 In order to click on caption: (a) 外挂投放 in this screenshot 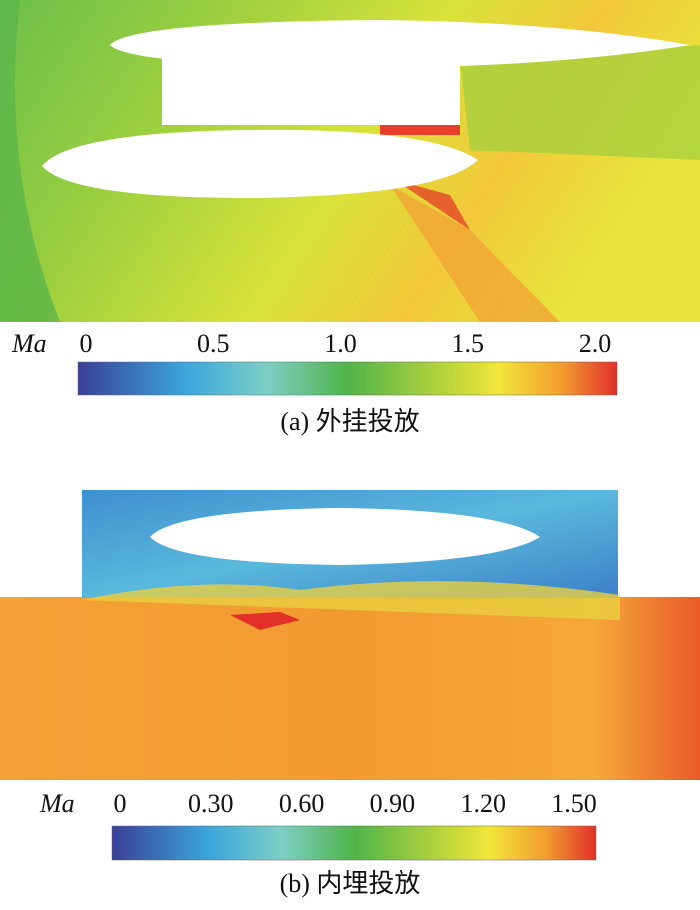, I will do `click(349, 421)`.